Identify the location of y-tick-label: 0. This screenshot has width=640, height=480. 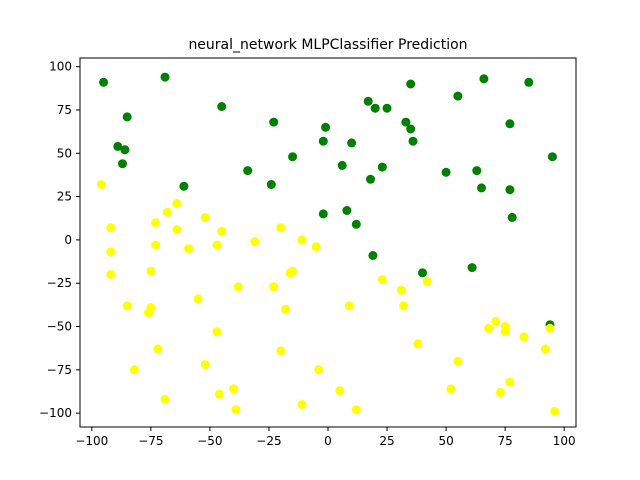
(68, 240).